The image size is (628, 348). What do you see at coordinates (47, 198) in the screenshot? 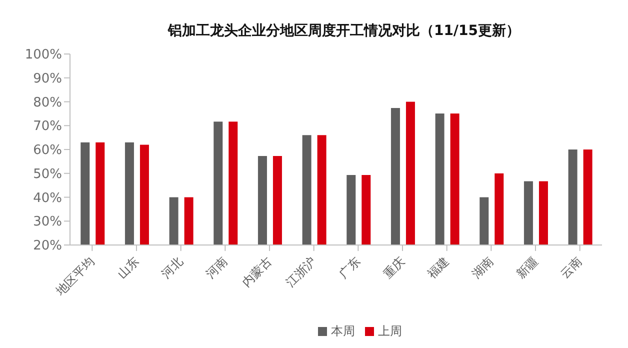
I see `y-tick-label: 40%` at bounding box center [47, 198].